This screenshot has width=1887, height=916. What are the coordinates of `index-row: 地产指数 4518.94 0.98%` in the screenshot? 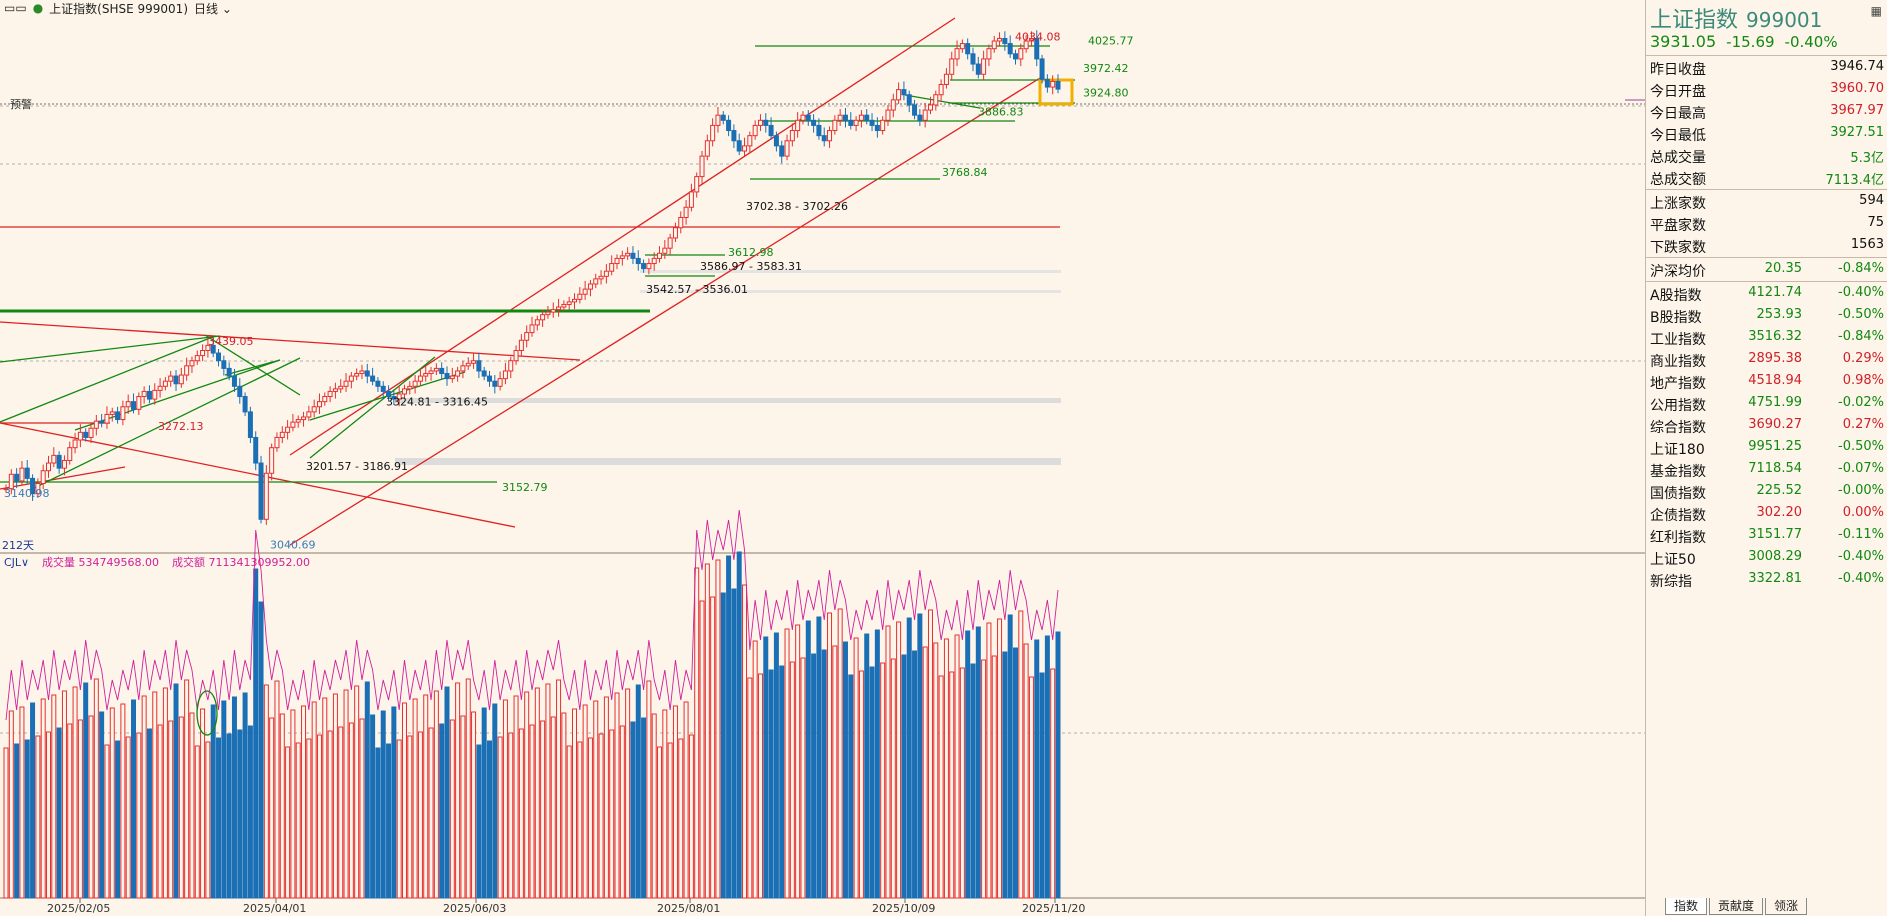 It's located at (1766, 381).